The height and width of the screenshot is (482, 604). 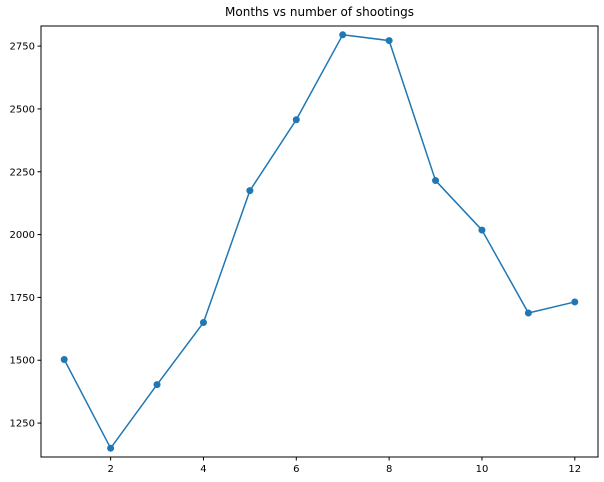 I want to click on y-tick-label: 1750, so click(x=22, y=298).